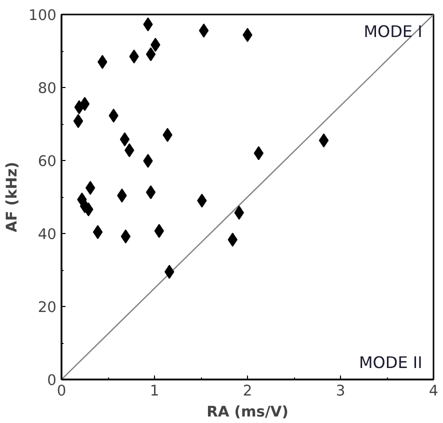  What do you see at coordinates (390, 362) in the screenshot?
I see `annotation: MODE II` at bounding box center [390, 362].